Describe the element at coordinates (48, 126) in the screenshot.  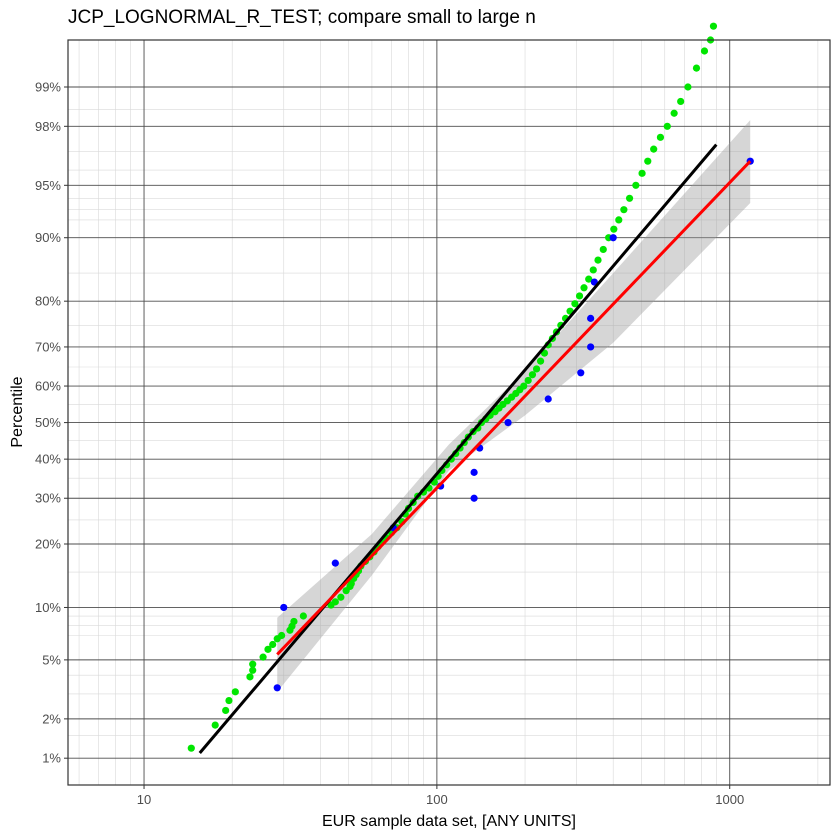
I see `y-tick-label: 98%` at that location.